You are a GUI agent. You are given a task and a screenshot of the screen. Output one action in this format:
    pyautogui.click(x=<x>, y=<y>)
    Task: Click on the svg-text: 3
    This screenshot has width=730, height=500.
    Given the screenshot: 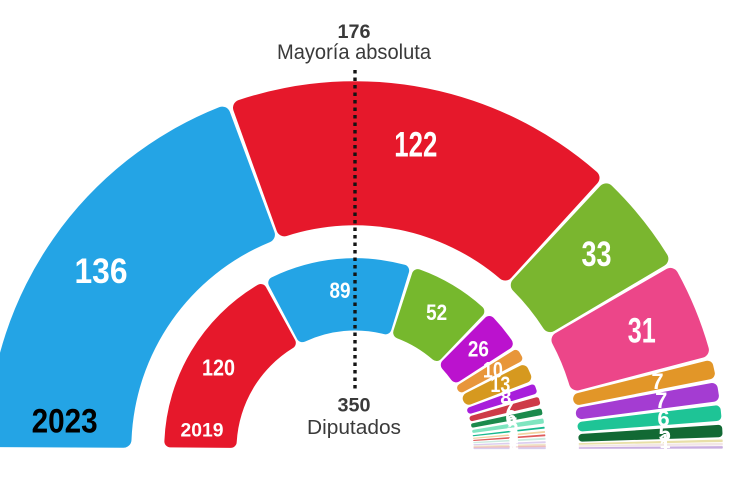 What is the action you would take?
    pyautogui.click(x=512, y=431)
    